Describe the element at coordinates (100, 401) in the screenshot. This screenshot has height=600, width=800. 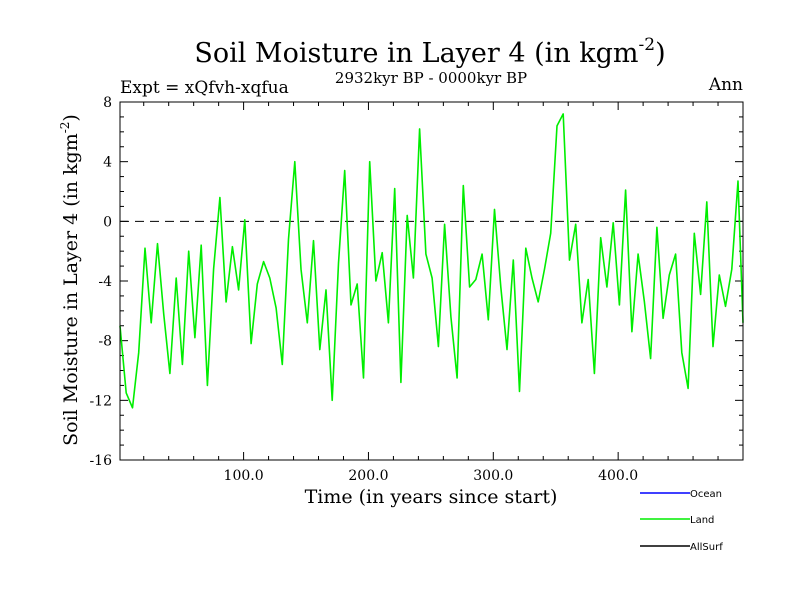
I see `y-tick-label: -12` at that location.